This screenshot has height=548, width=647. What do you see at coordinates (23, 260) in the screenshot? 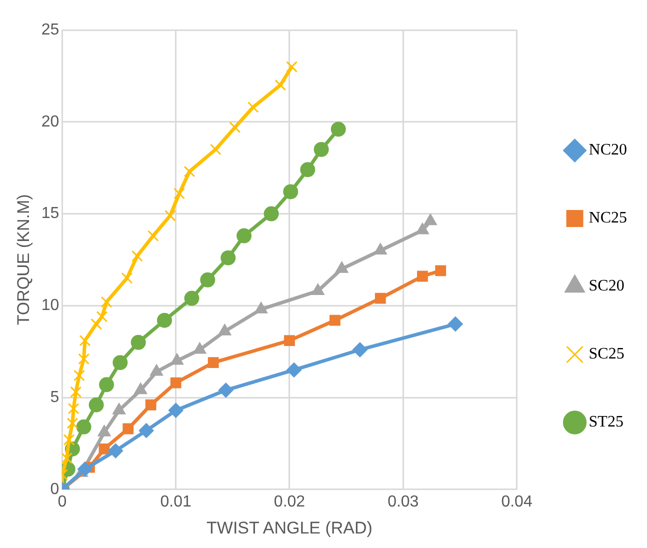
I see `y-axis-title: TORQUE (KN.M)` at bounding box center [23, 260].